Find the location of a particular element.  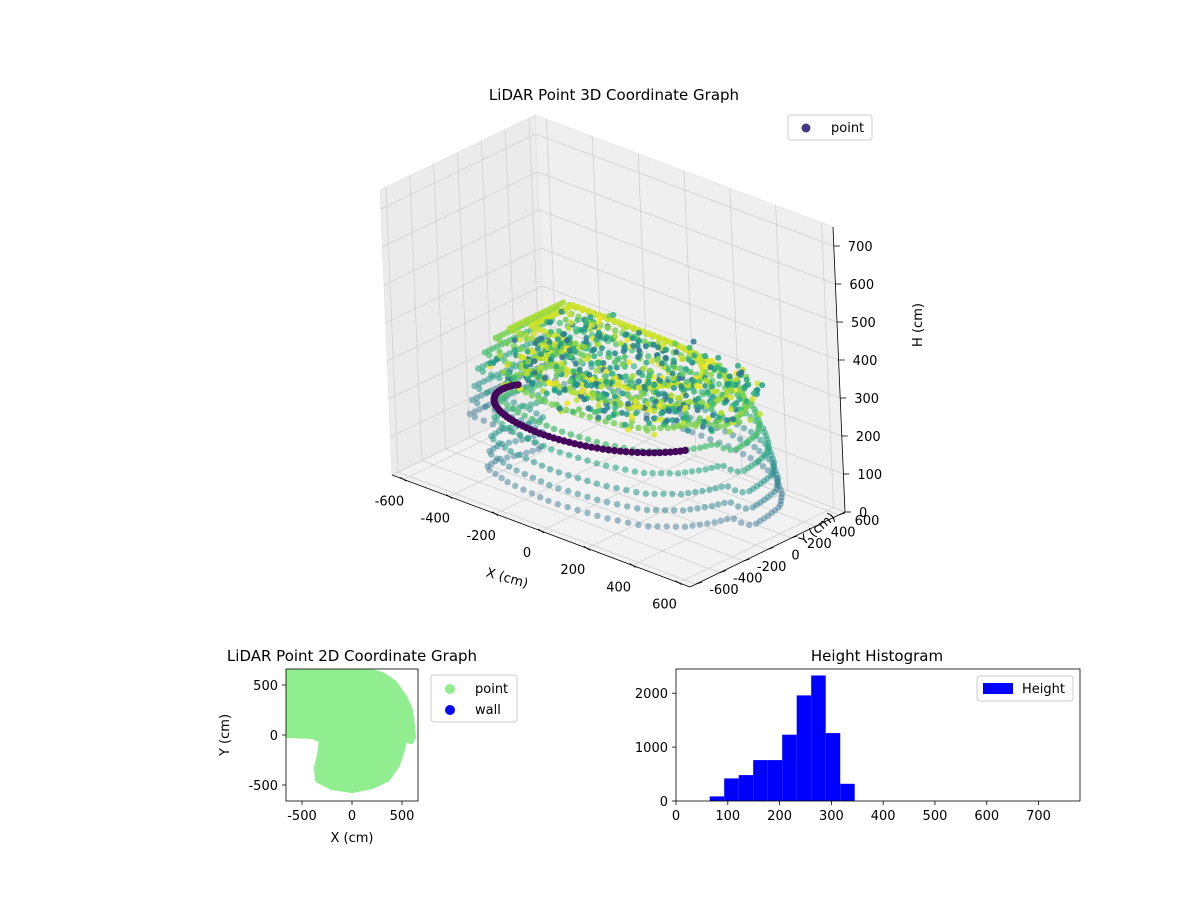

y-tick-label: 0 is located at coordinates (664, 802).